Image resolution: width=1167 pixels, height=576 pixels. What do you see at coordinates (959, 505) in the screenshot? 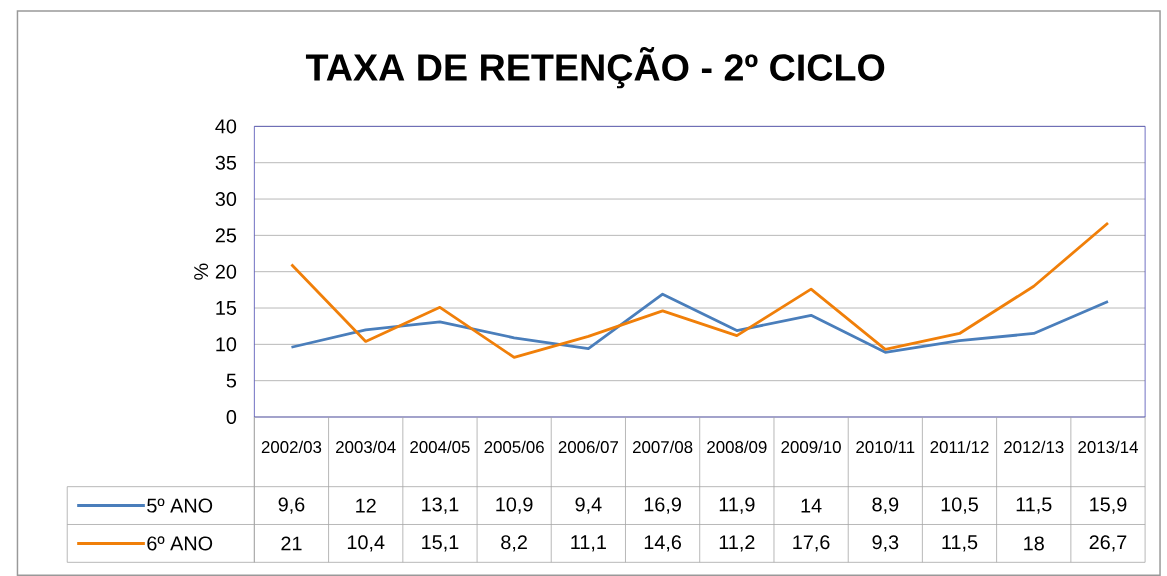
I see `data-label: 10,5` at bounding box center [959, 505].